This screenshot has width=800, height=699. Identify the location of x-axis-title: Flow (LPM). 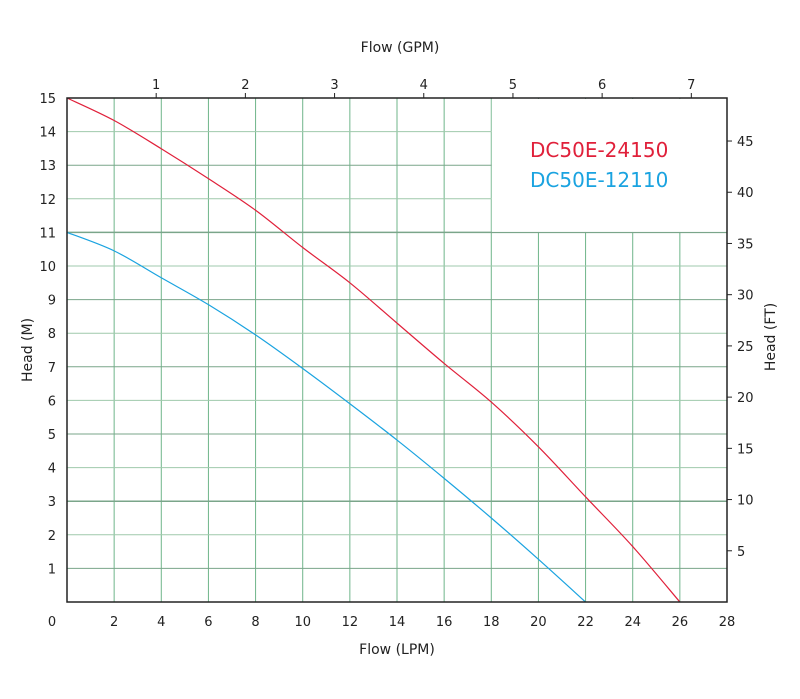
(397, 650).